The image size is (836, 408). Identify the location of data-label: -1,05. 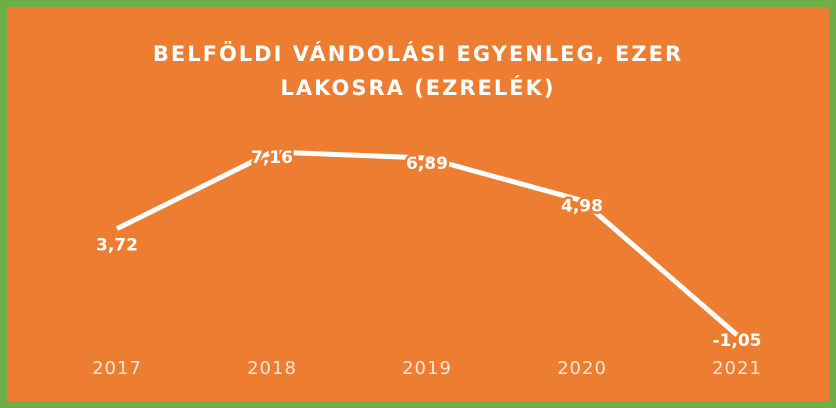
(737, 341).